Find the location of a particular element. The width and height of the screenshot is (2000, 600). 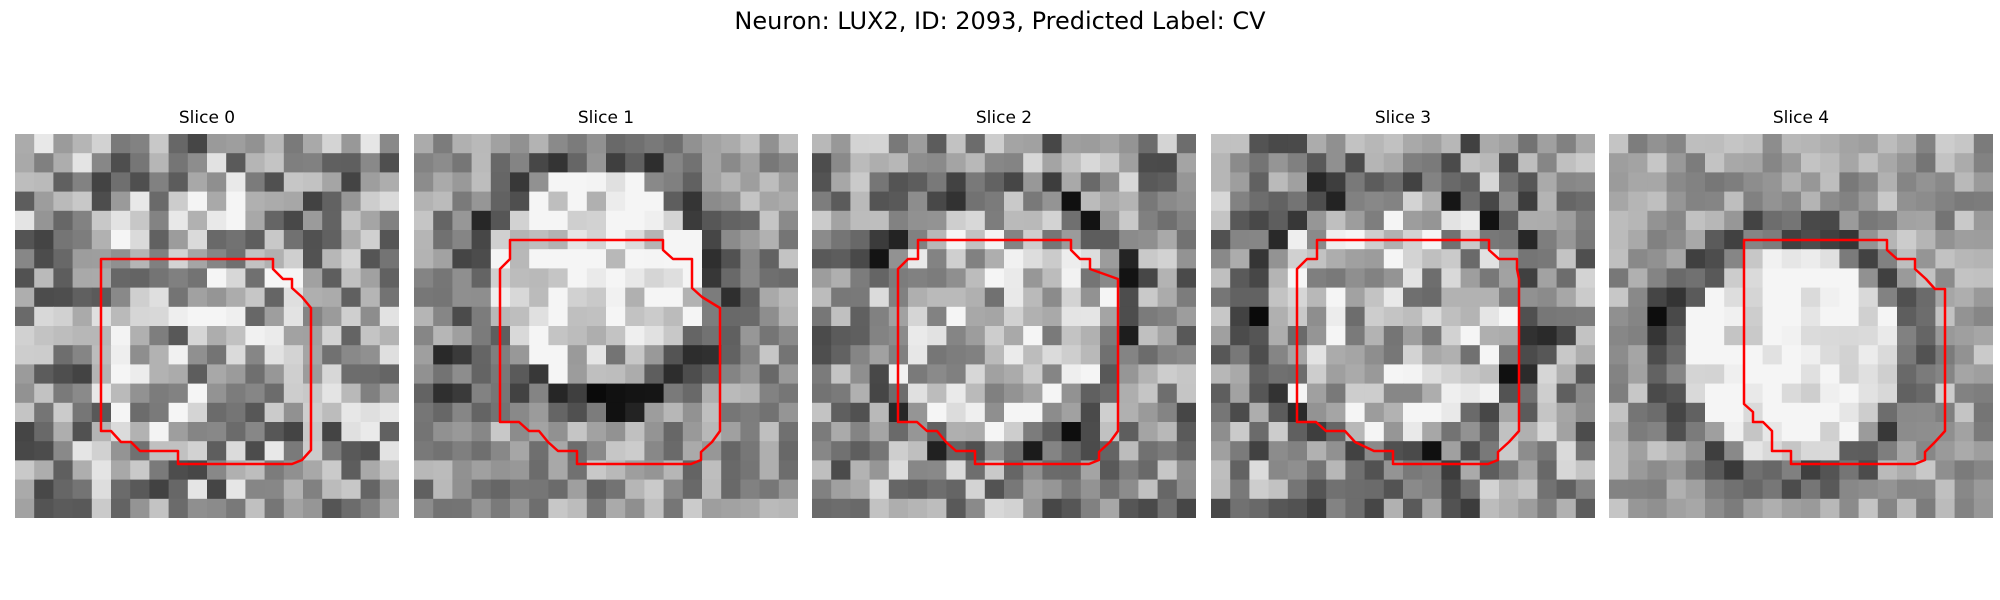

slice-title: Slice 0 is located at coordinates (207, 118).